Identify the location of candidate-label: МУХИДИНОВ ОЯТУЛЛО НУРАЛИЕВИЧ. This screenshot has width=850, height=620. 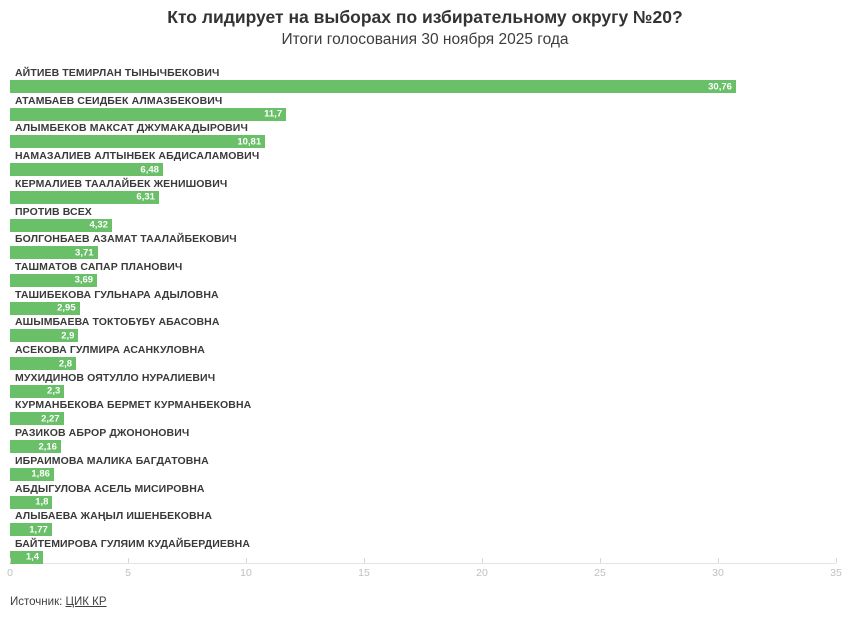
(115, 377).